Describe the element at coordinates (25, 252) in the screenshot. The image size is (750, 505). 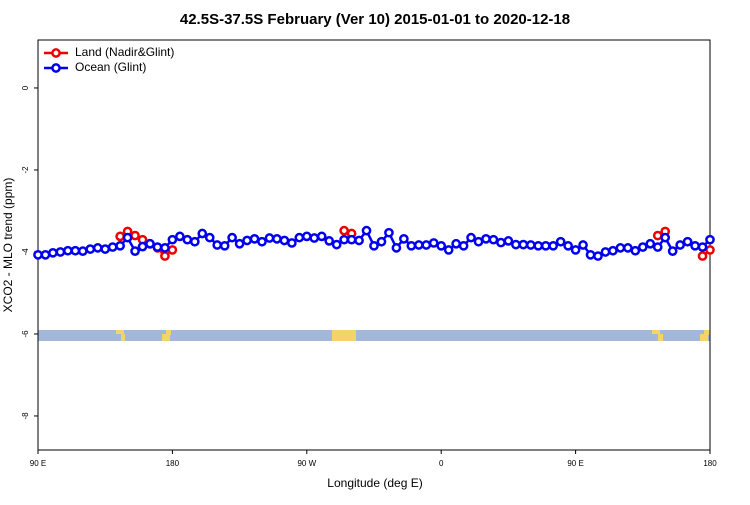
I see `y-tick-label: -4` at that location.